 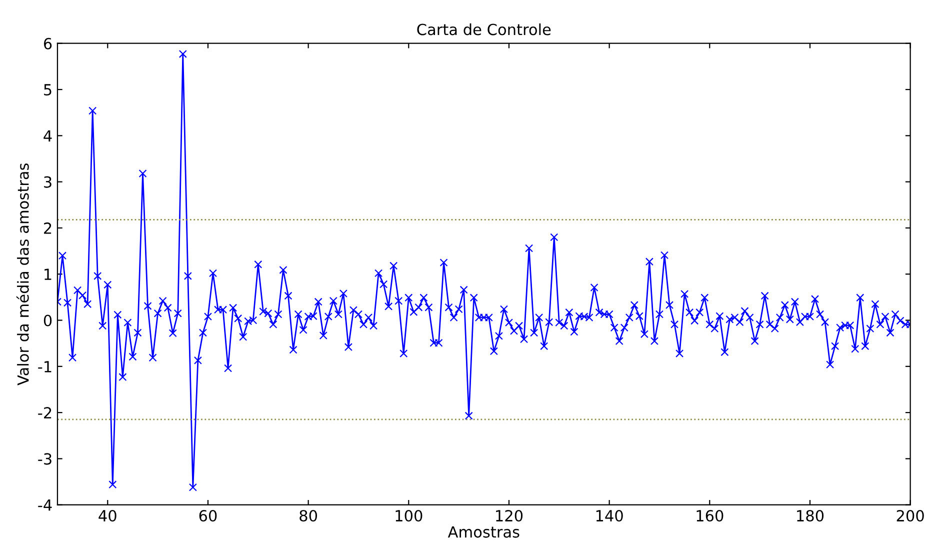 I want to click on y-tick-label: 4, so click(x=48, y=136).